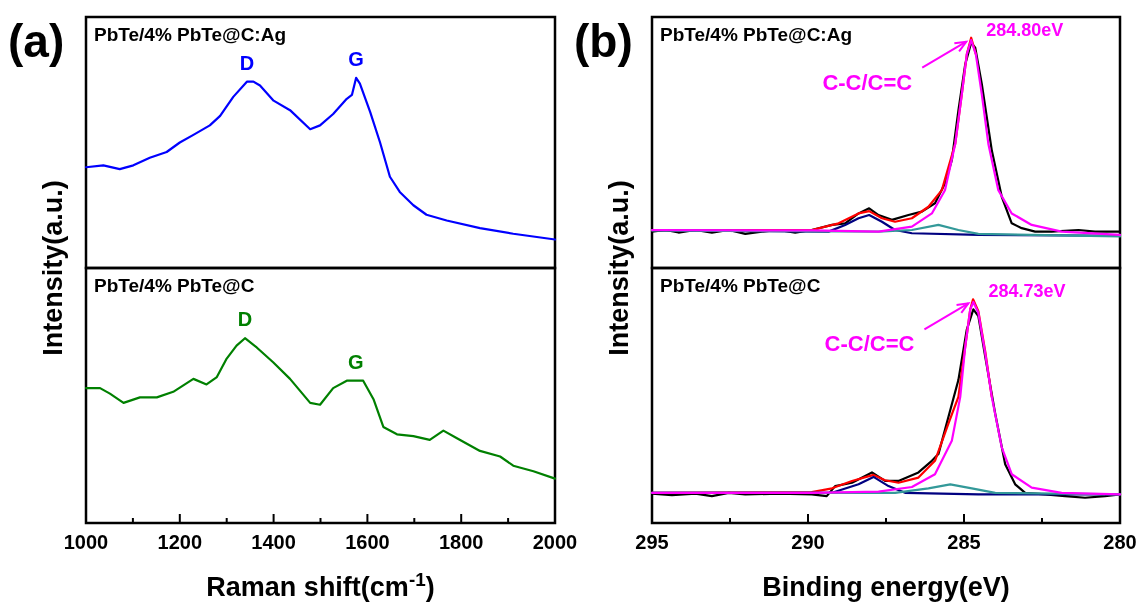  What do you see at coordinates (36, 41) in the screenshot?
I see `text: (a)` at bounding box center [36, 41].